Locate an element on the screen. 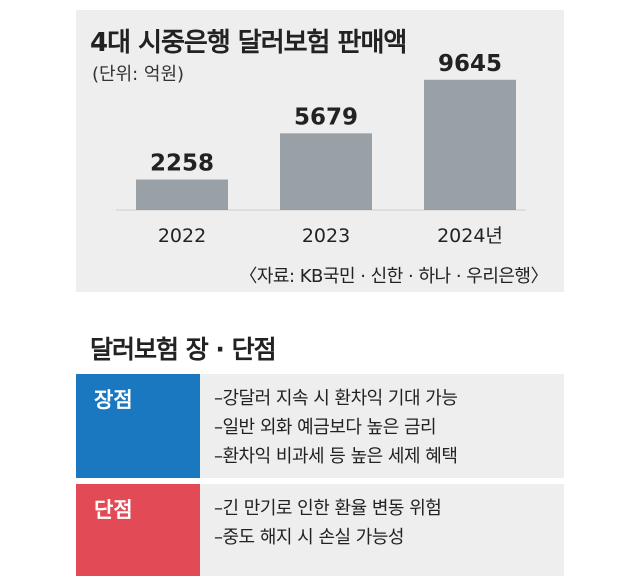 This screenshot has width=640, height=587. x-tick-label-2022: 2022 is located at coordinates (182, 236).